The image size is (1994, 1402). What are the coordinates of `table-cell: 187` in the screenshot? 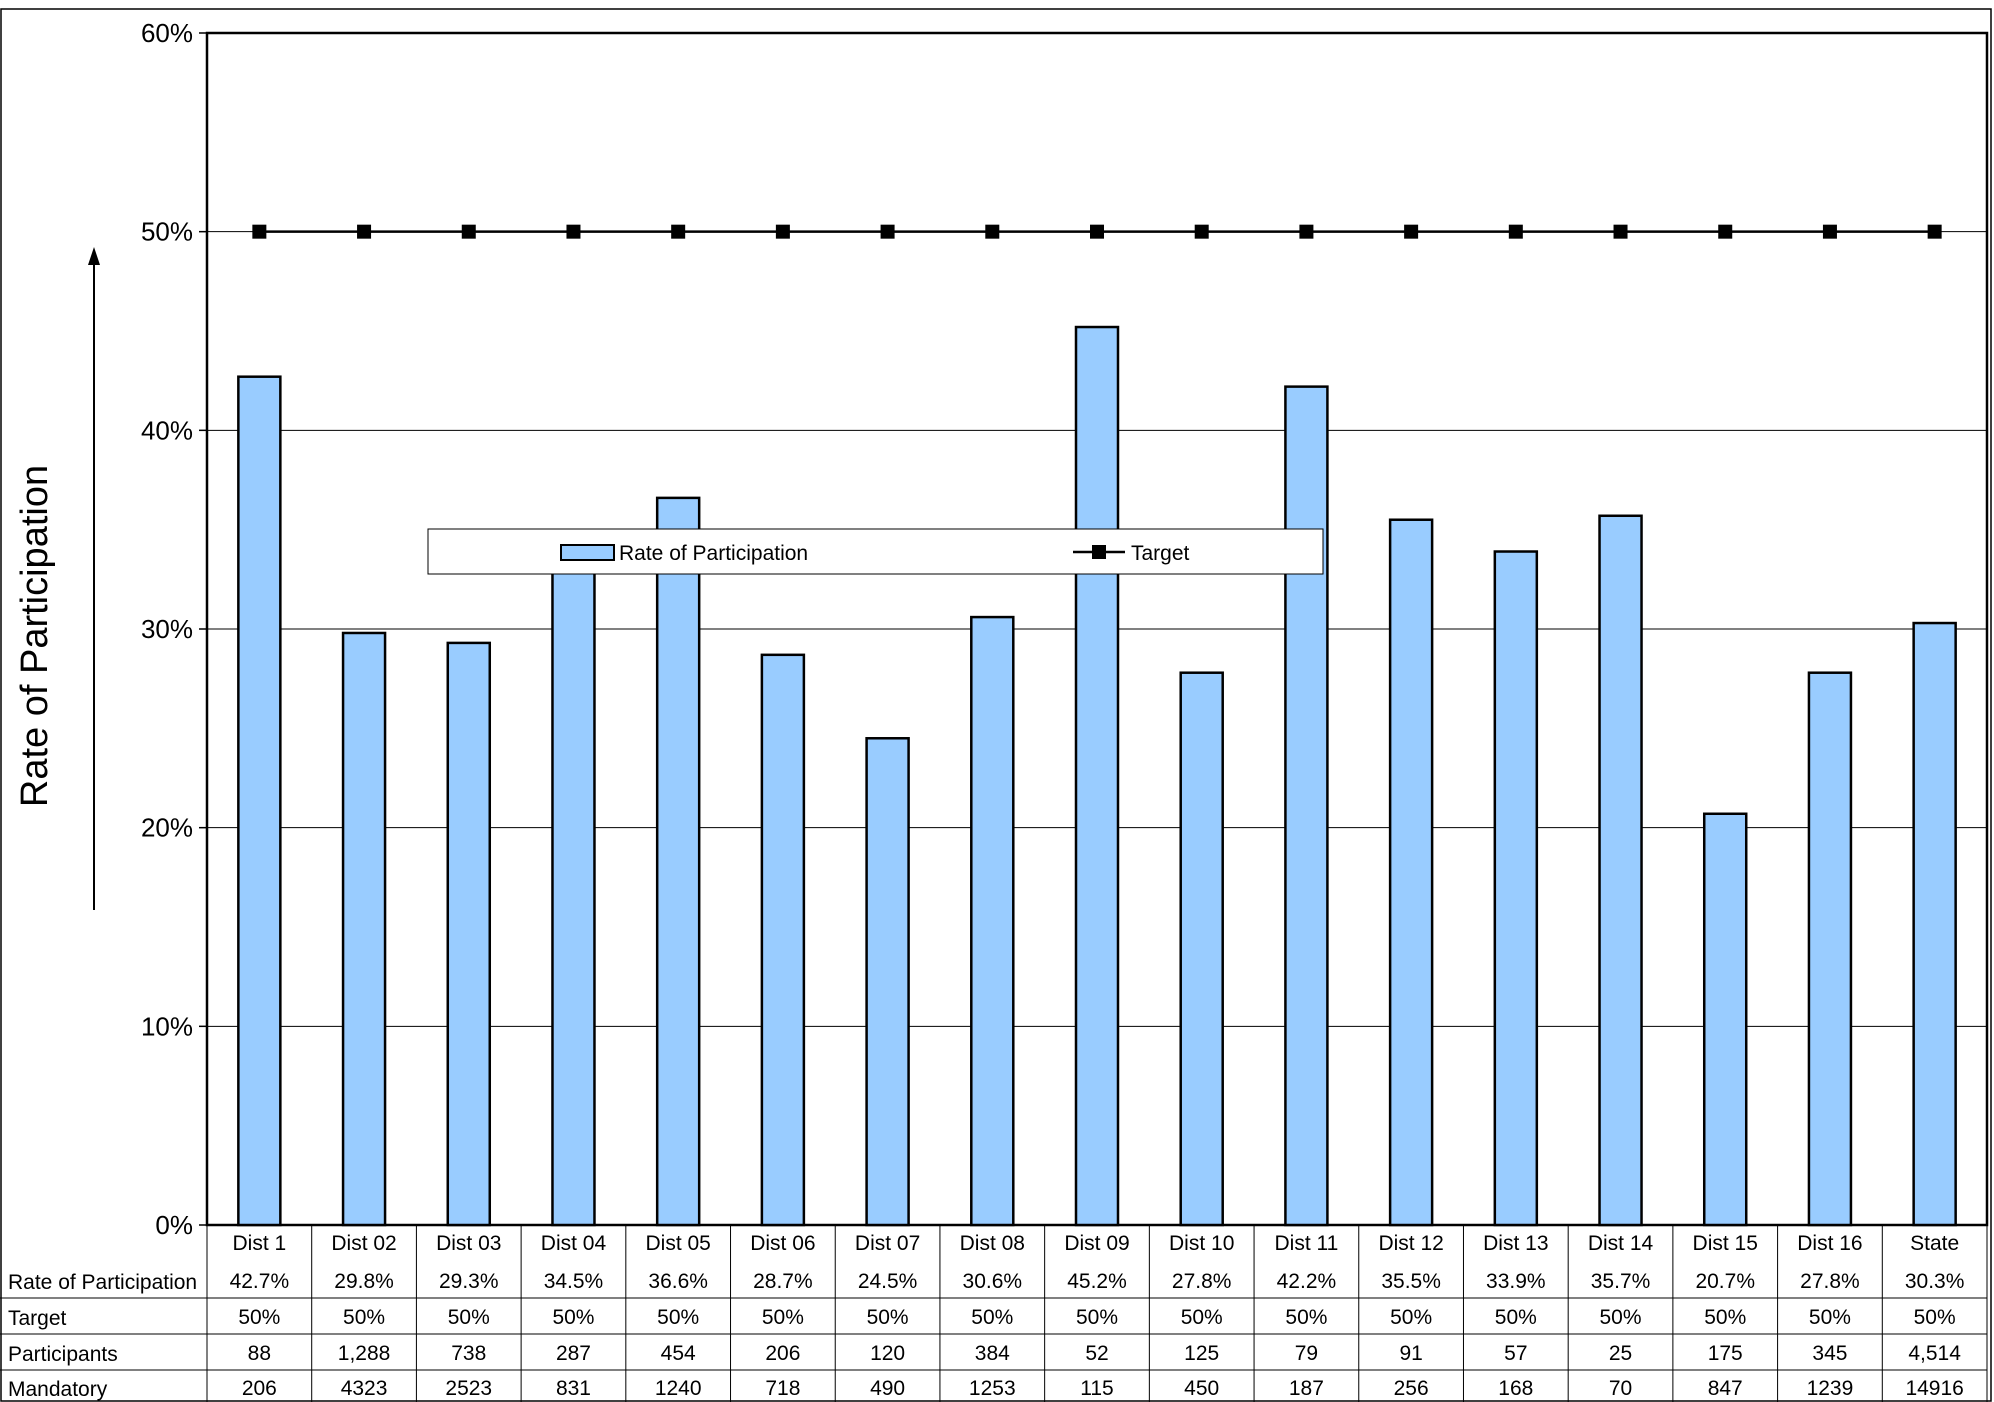 It's located at (1306, 1388).